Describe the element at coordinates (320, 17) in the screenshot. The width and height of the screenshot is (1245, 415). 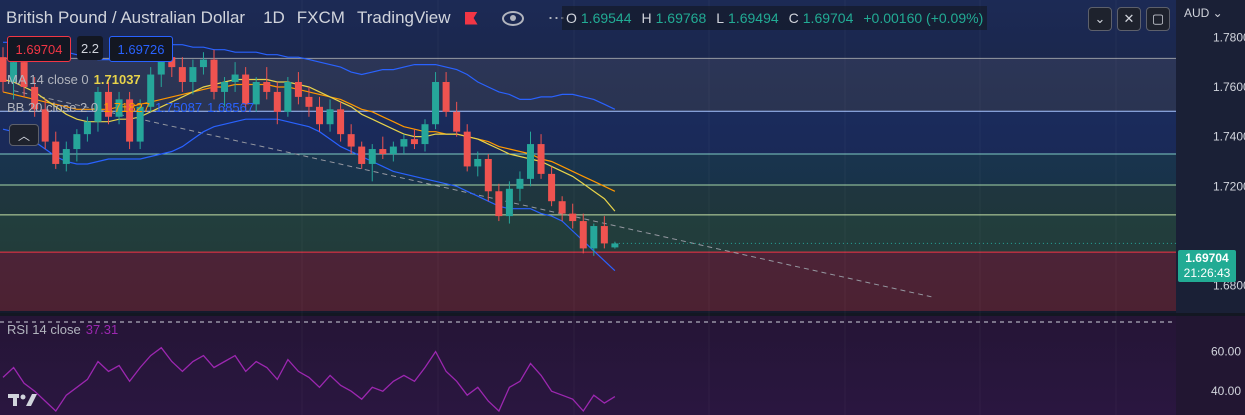
I see `exchange-label: FXCM` at that location.